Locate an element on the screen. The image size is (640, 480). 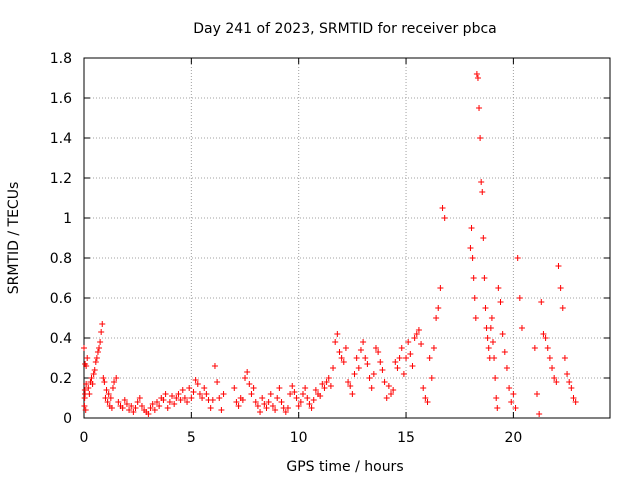
y-tick-label: 0 is located at coordinates (67, 419).